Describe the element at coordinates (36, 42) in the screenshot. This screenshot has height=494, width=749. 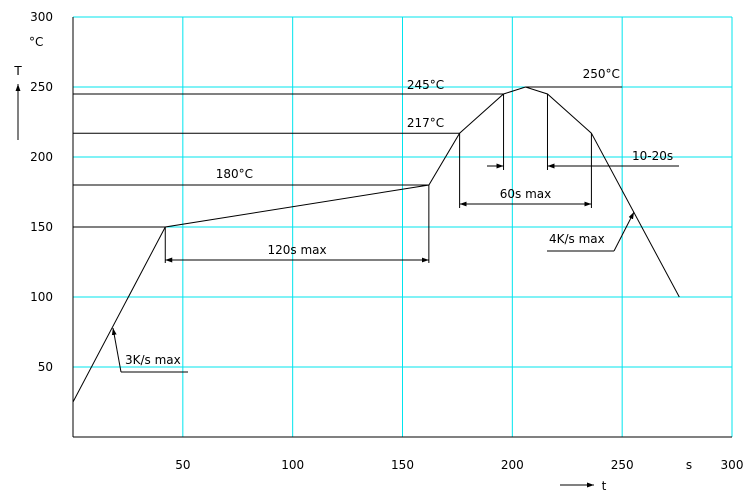
I see `y-unit-label: °C` at that location.